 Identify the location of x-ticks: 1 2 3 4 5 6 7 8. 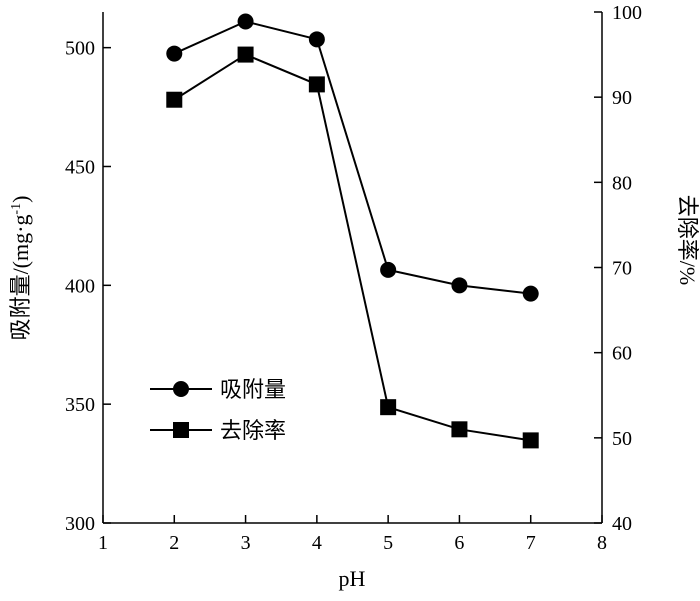
(352, 534).